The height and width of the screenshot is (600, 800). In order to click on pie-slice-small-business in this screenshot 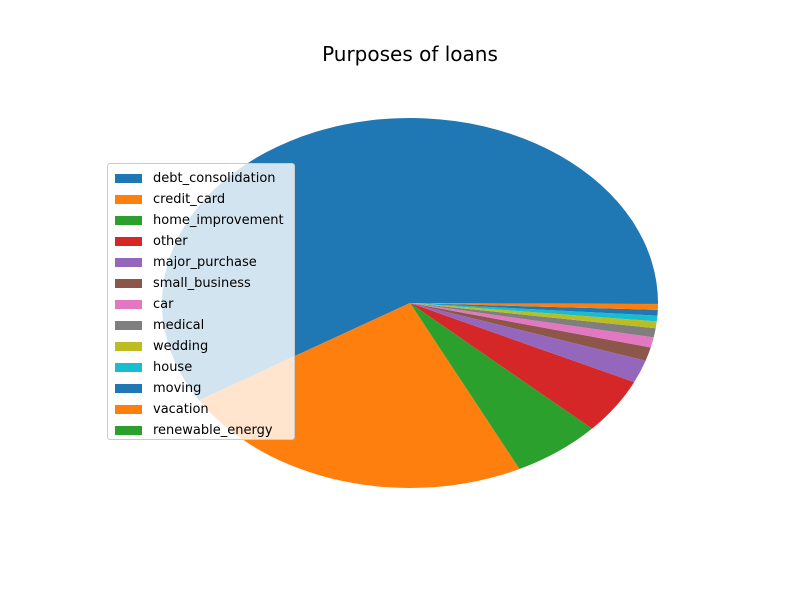, I will do `click(530, 332)`.